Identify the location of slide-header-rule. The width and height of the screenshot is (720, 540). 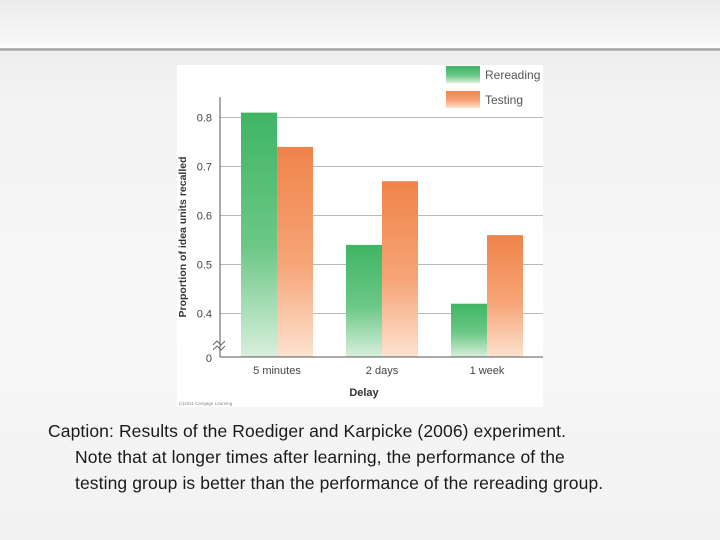
(360, 49).